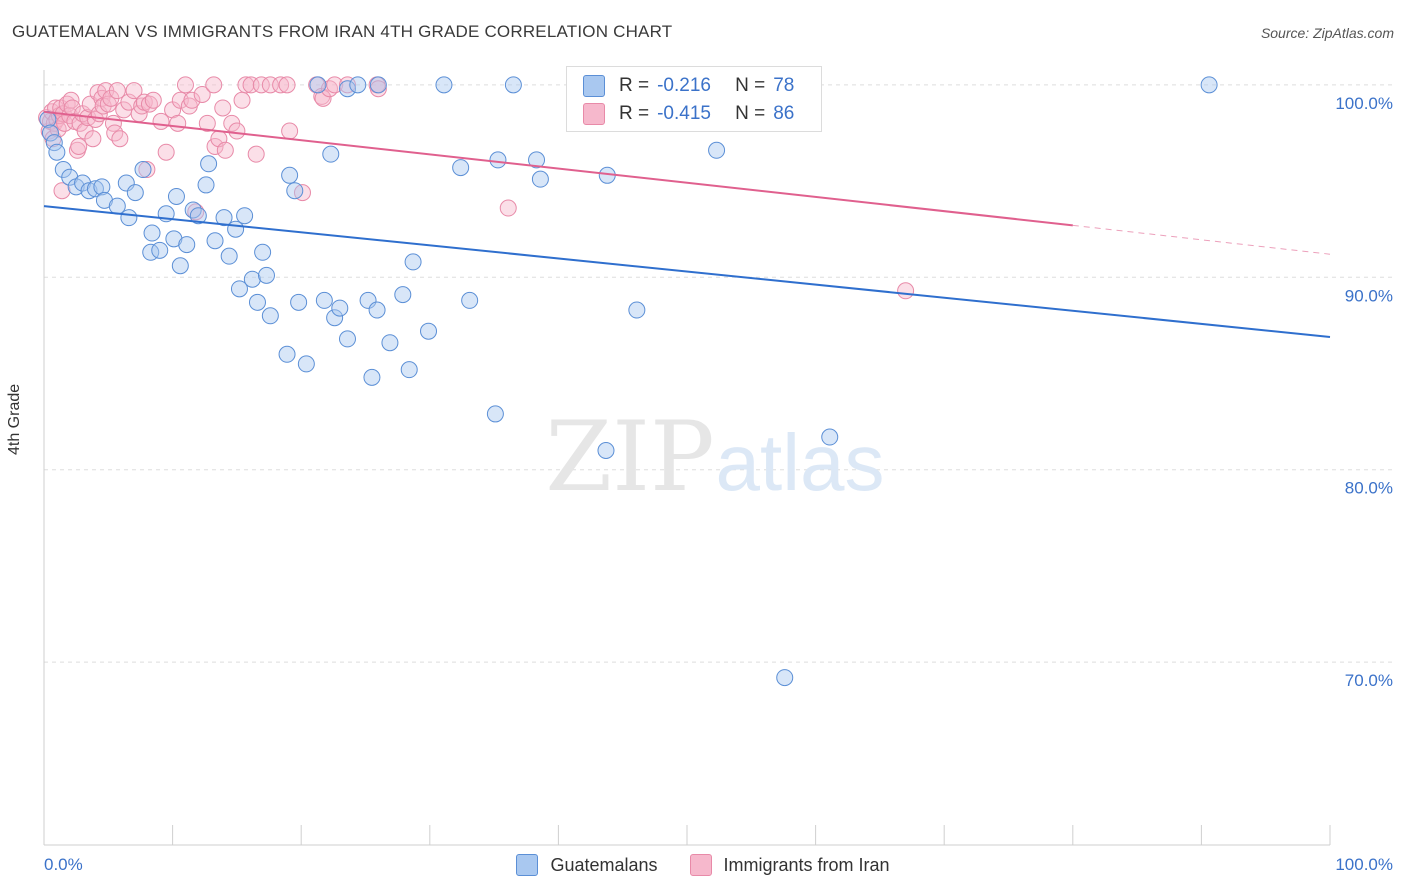 This screenshot has width=1406, height=892. Describe the element at coordinates (1369, 680) in the screenshot. I see `y-tick-label: 70.0%` at that location.